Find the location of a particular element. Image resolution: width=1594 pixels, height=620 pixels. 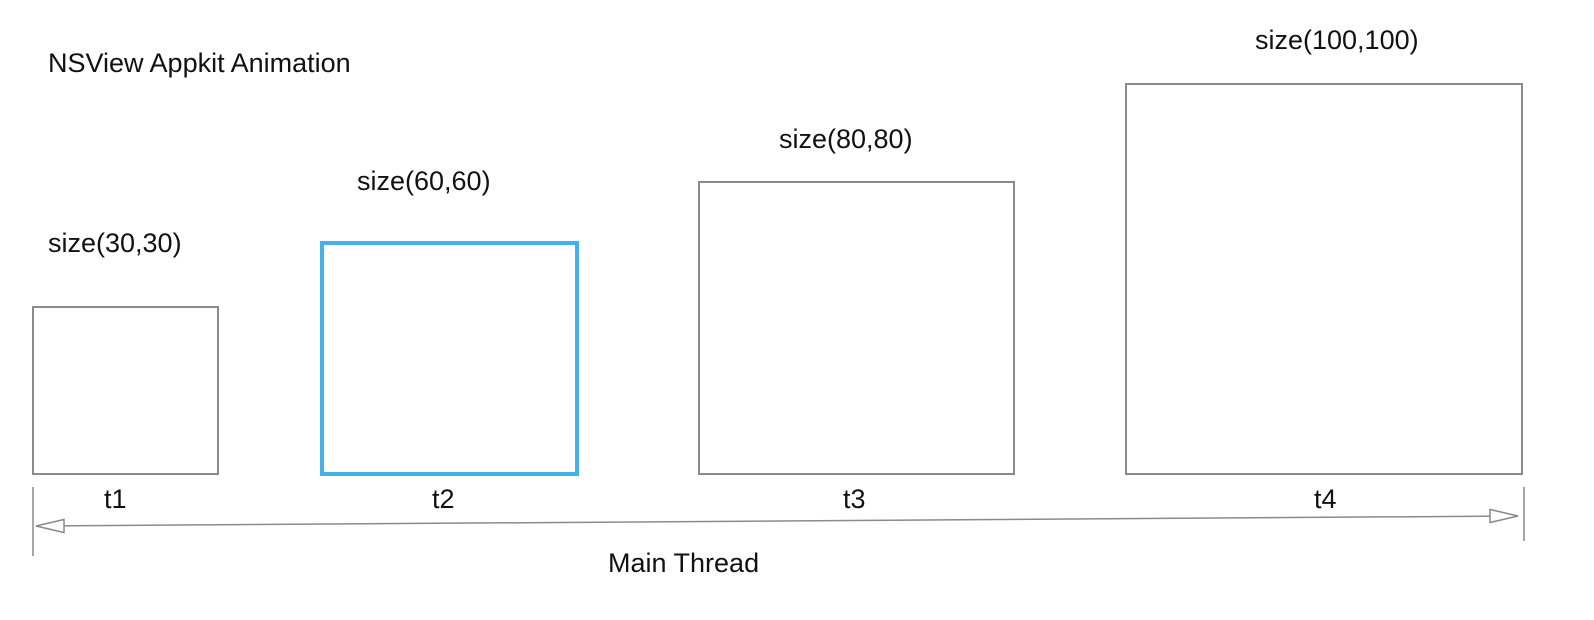

time-label-t4: t4 is located at coordinates (1325, 499).